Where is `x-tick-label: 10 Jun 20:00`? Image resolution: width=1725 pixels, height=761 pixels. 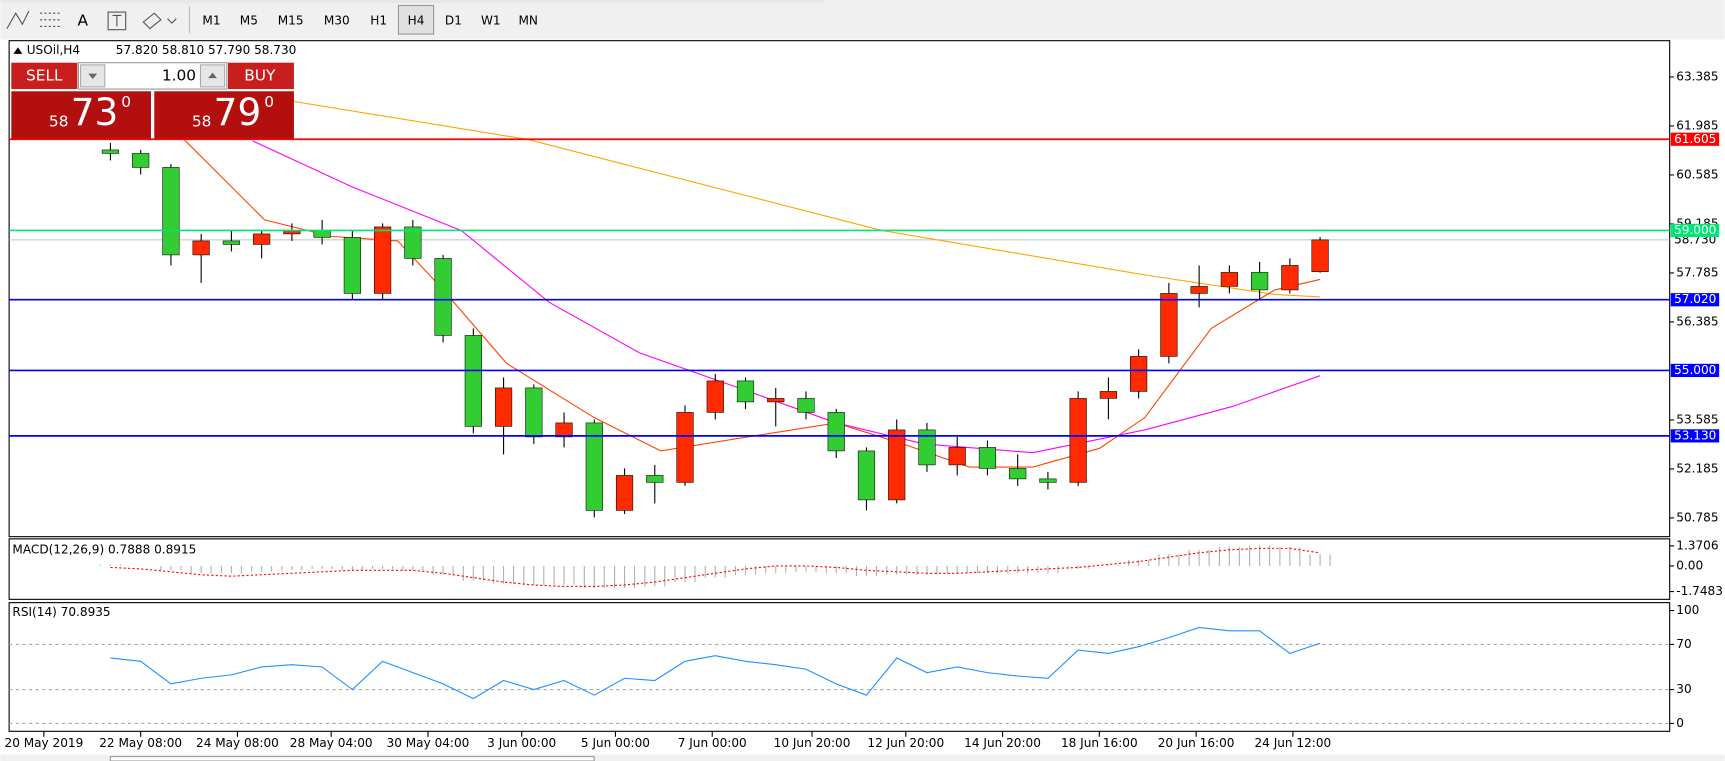 x-tick-label: 10 Jun 20:00 is located at coordinates (812, 743).